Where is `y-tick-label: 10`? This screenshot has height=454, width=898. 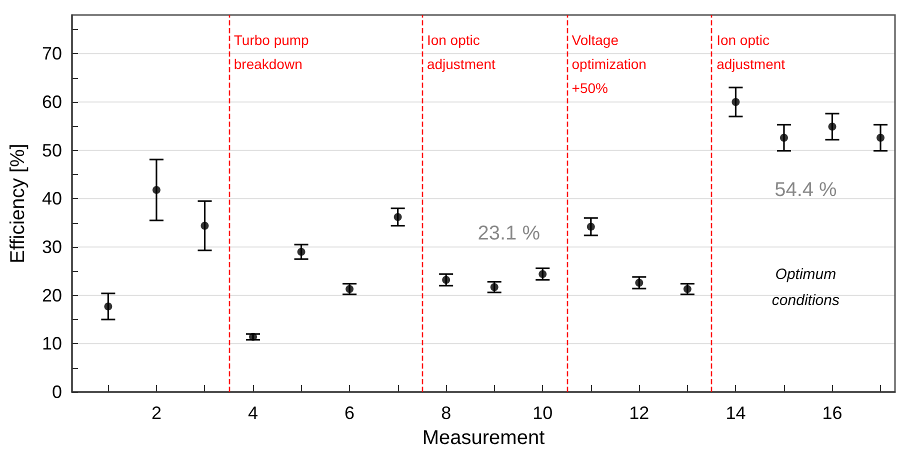
y-tick-label: 10 is located at coordinates (52, 344).